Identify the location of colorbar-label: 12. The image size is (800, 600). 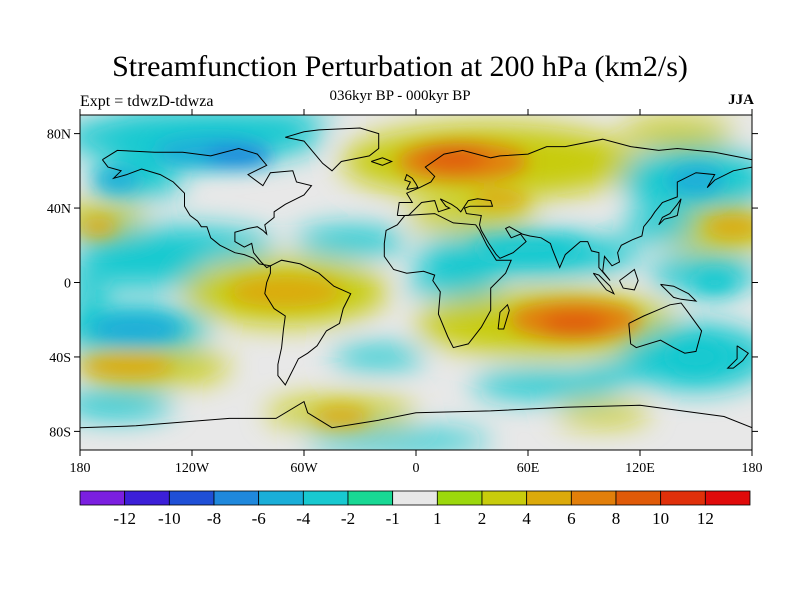
(705, 518).